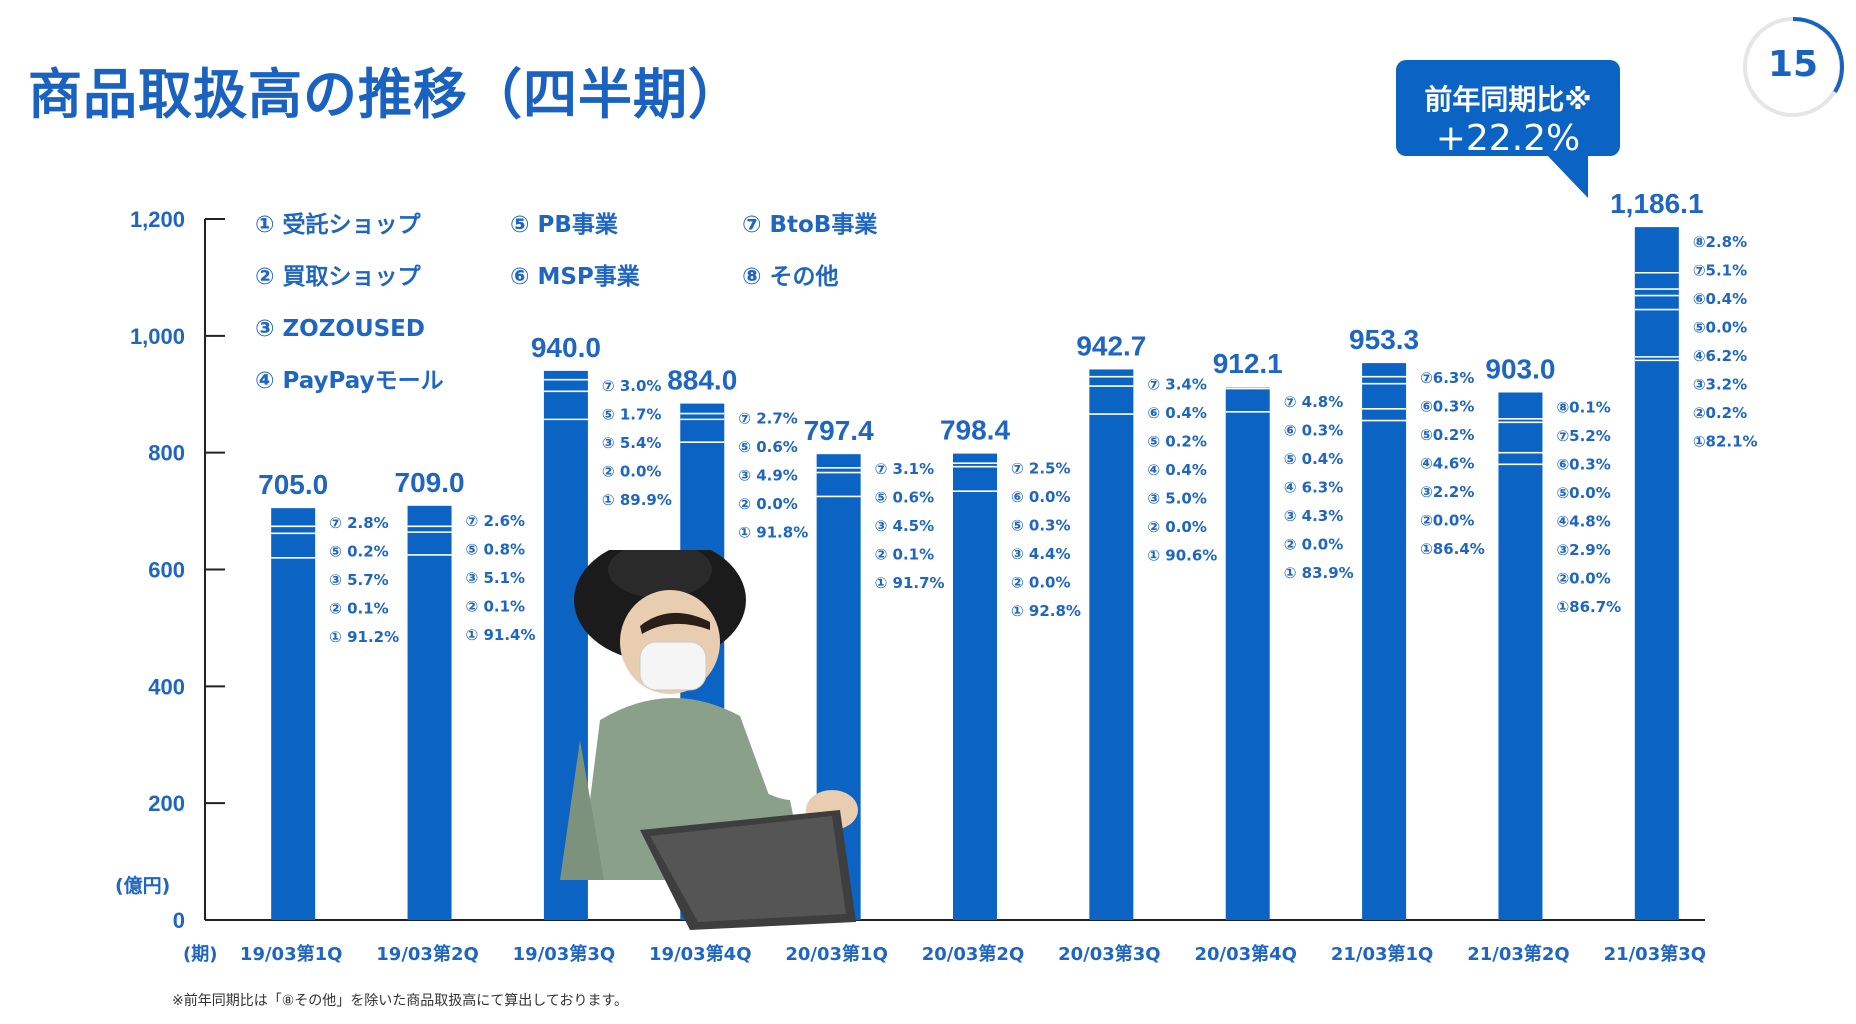  I want to click on x-axis-label: (期), so click(200, 954).